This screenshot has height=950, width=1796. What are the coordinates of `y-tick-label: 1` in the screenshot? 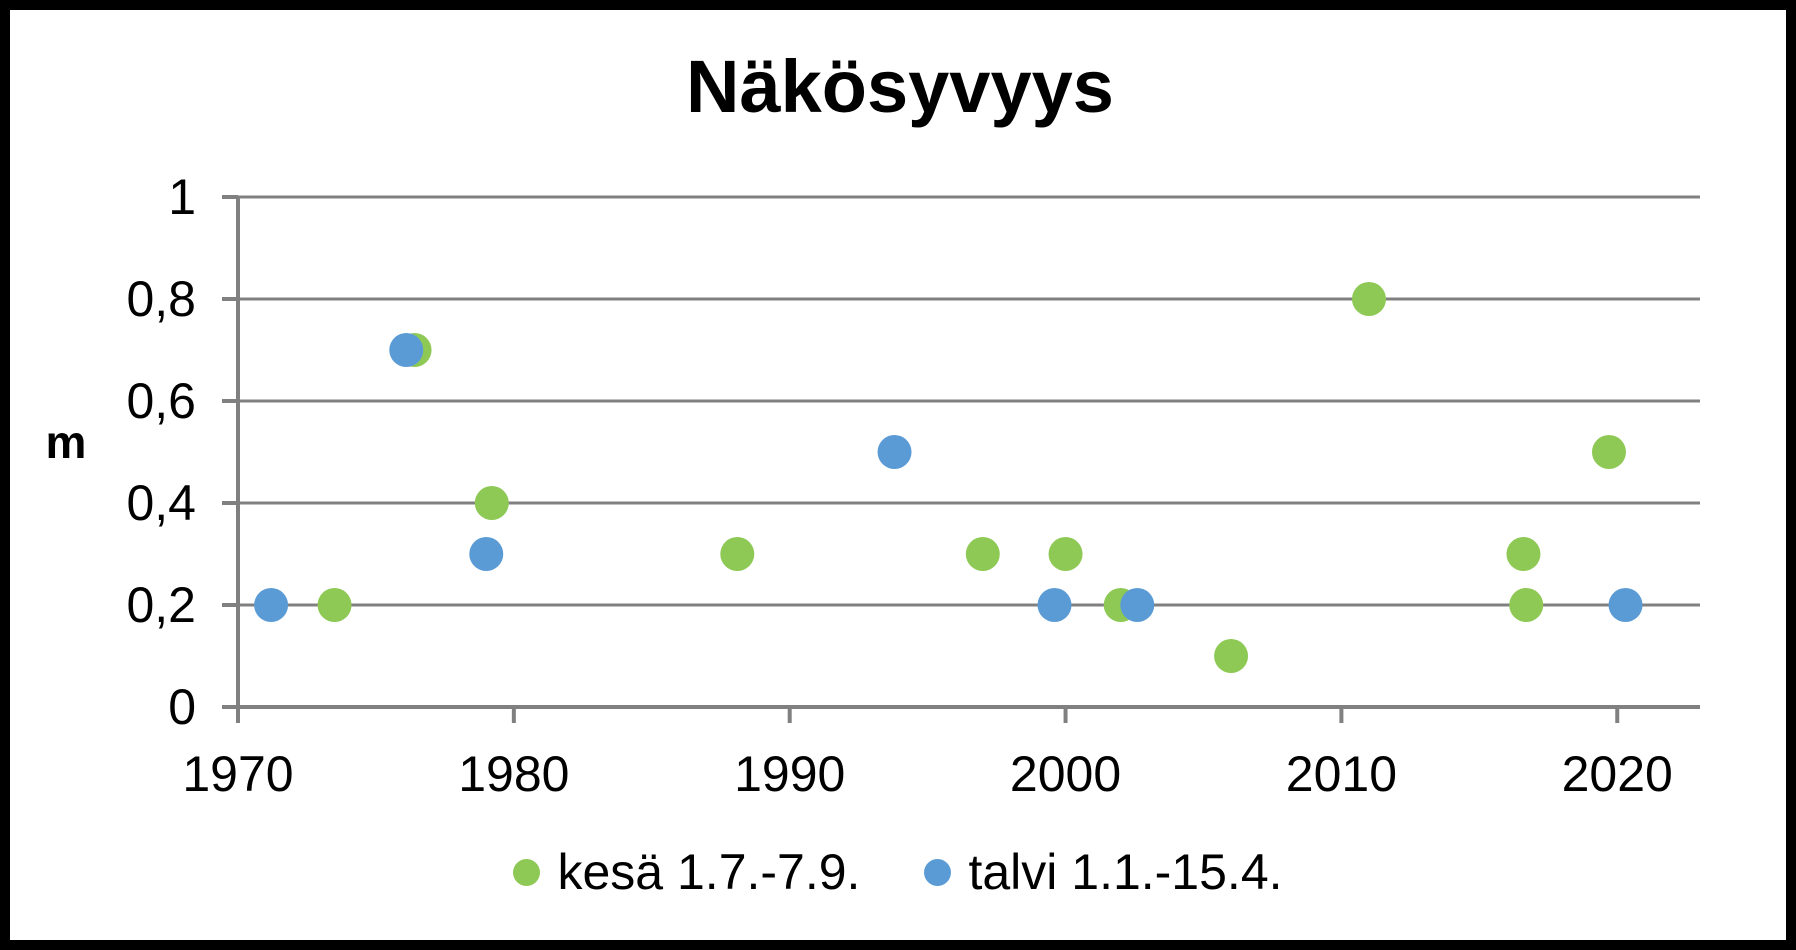 It's located at (182, 197).